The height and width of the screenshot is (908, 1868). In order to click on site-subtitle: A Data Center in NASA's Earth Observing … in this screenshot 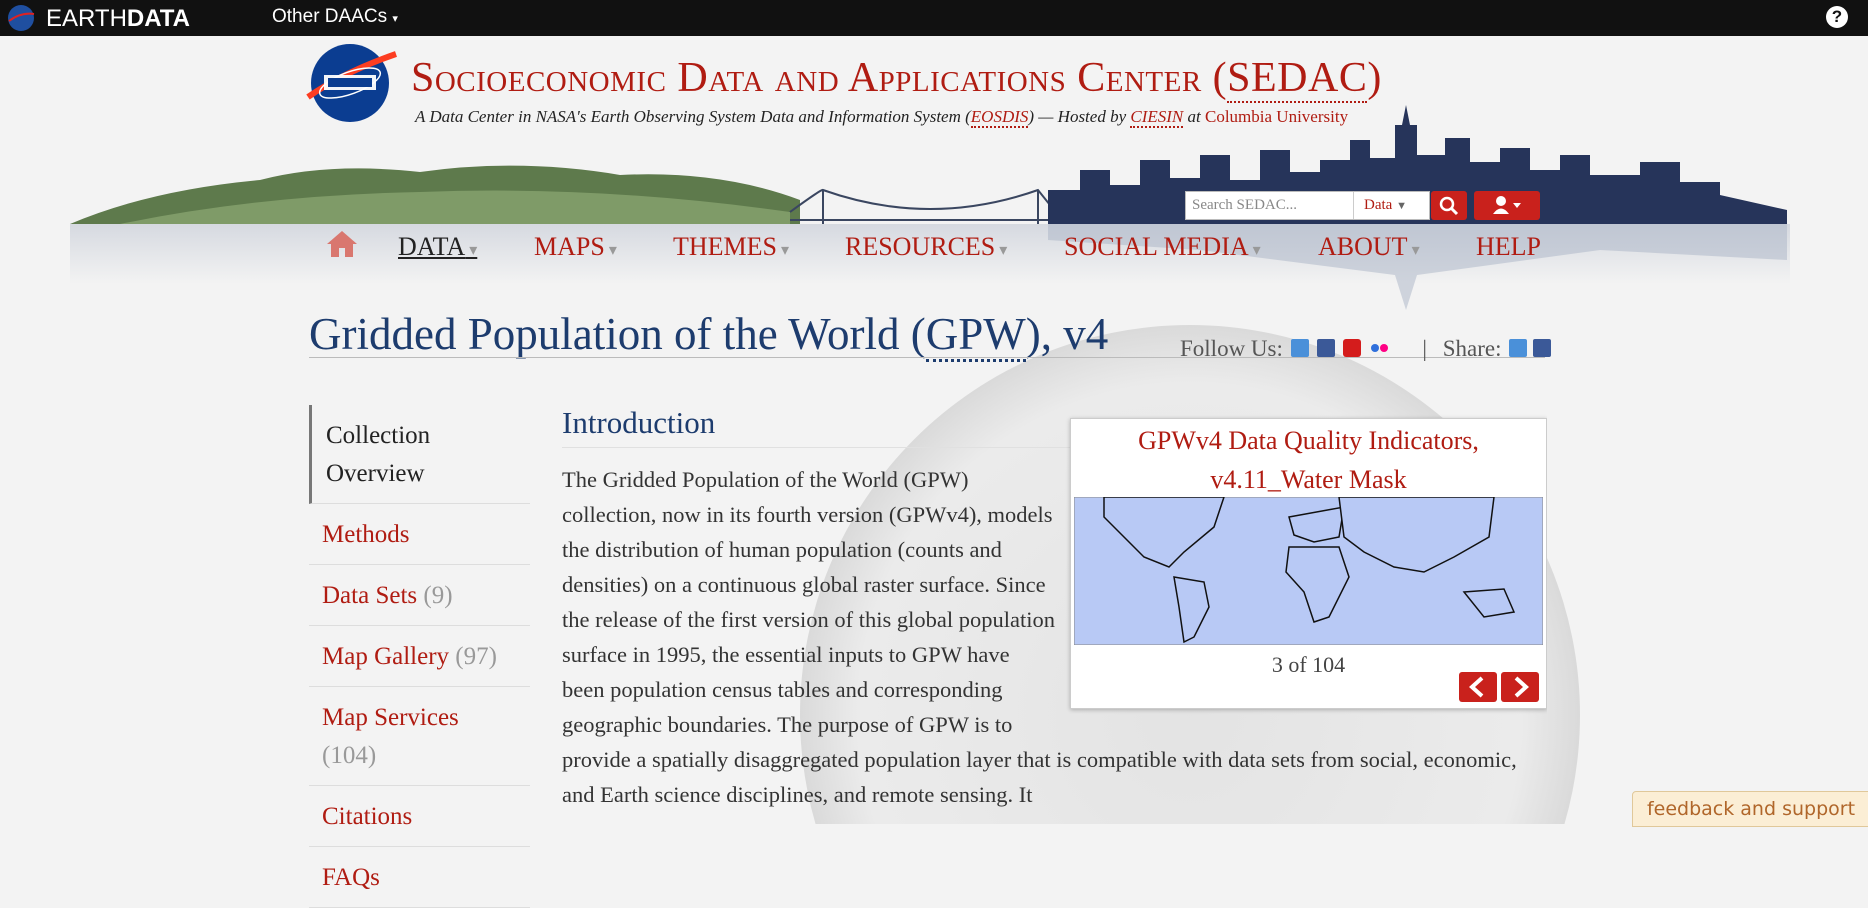, I will do `click(882, 117)`.